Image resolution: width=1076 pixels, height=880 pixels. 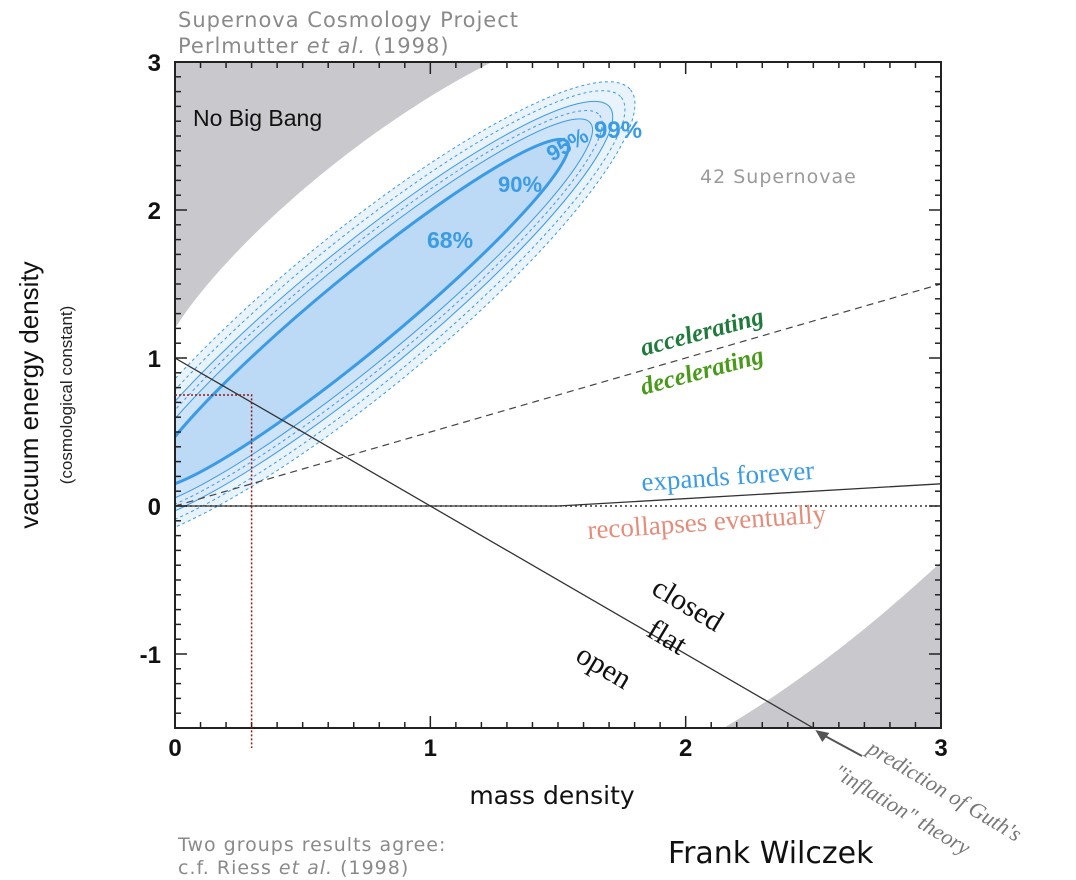 I want to click on no-big-bang-label: No Big Bang, so click(x=257, y=118).